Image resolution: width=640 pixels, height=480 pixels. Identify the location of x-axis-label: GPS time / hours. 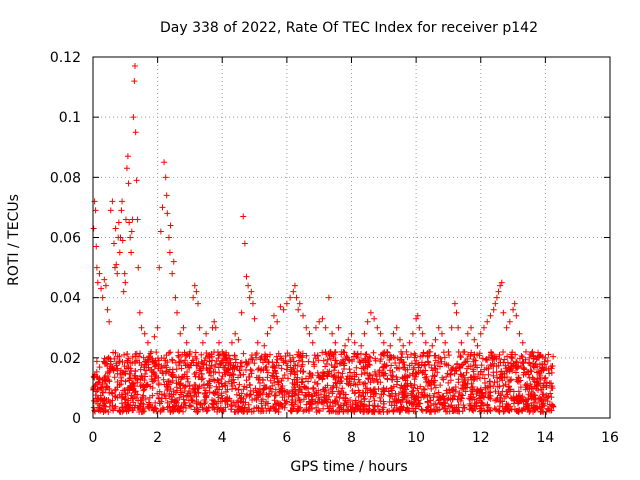
(348, 467).